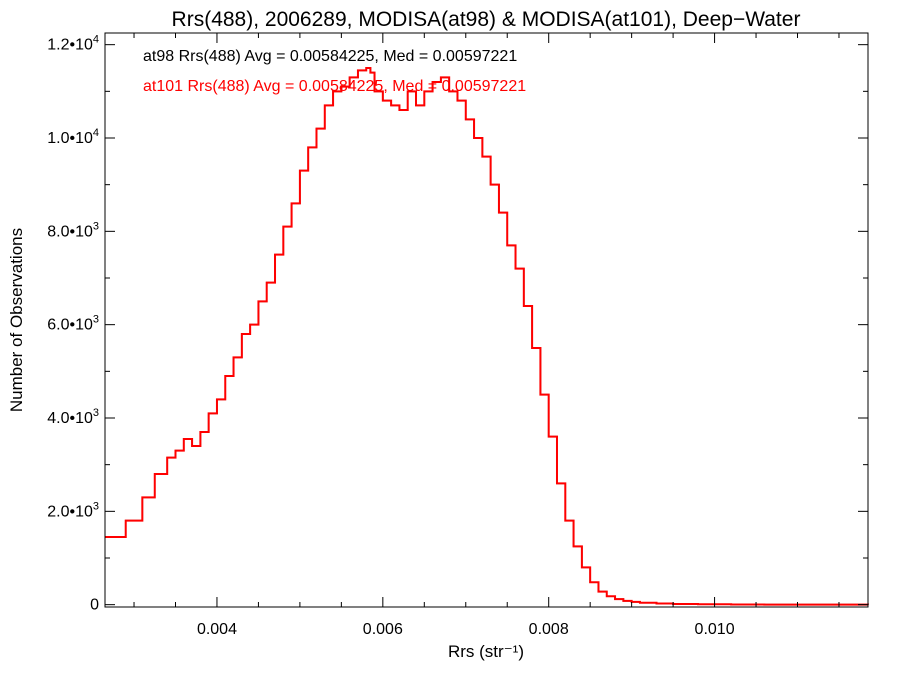 The height and width of the screenshot is (675, 900). I want to click on y-tick-label: 1.0•104, so click(73, 137).